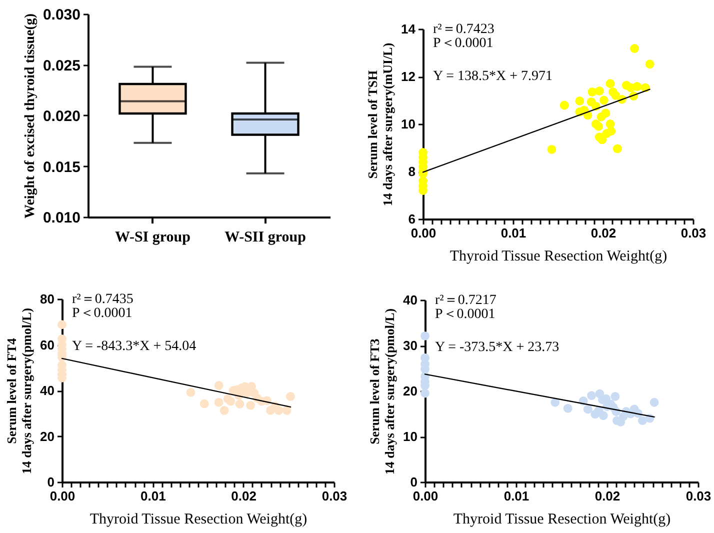 The image size is (714, 533). What do you see at coordinates (382, 391) in the screenshot?
I see `y-axis-title: Serum level of FT3 14 days after surgery(pmol/L)` at bounding box center [382, 391].